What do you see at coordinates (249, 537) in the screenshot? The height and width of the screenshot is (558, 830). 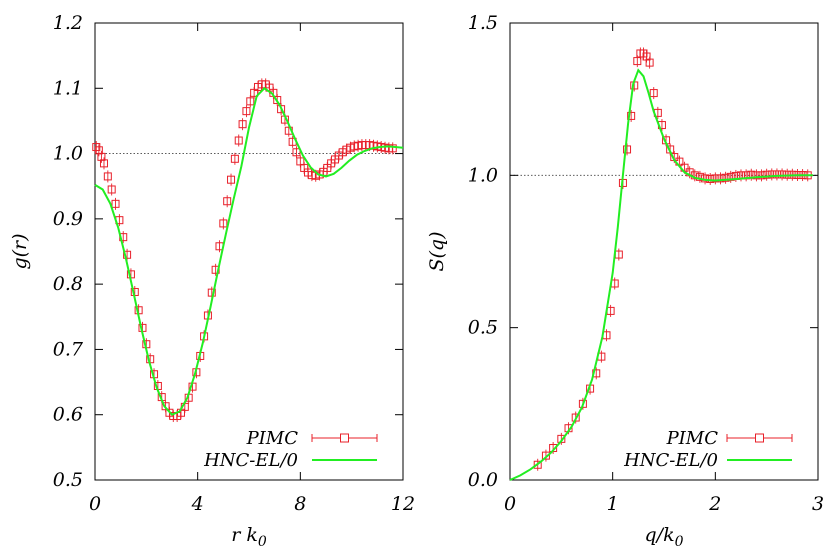 I see `x-axis-label: r k0` at bounding box center [249, 537].